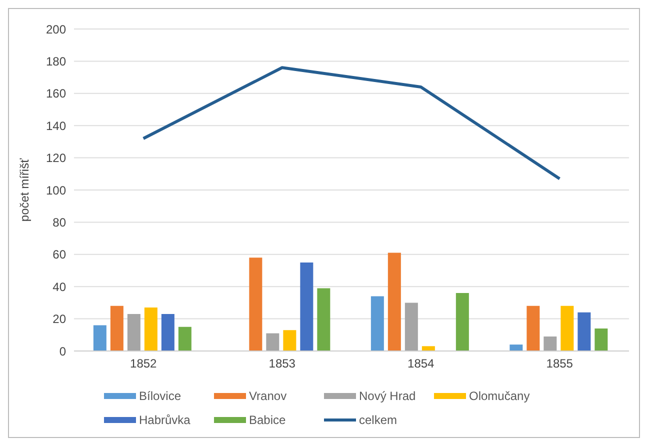 The image size is (648, 446). I want to click on legend-label: Olomučany, so click(499, 396).